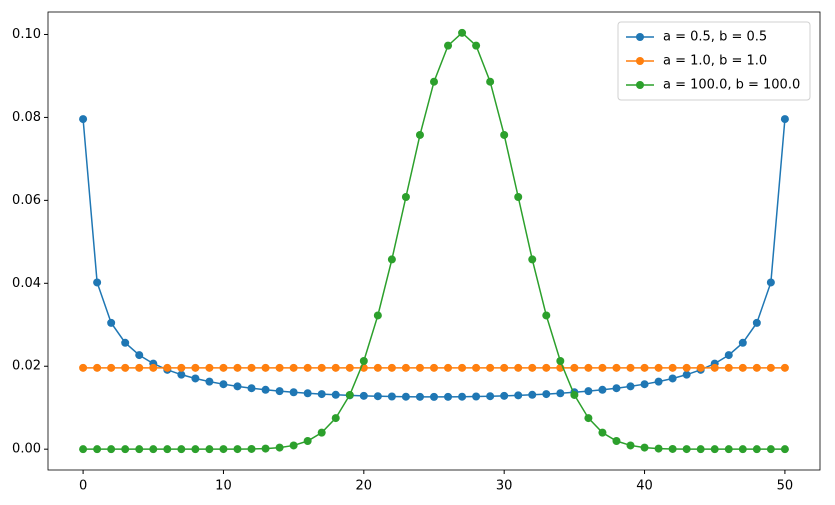 This screenshot has height=505, width=835. I want to click on legend-box, so click(714, 61).